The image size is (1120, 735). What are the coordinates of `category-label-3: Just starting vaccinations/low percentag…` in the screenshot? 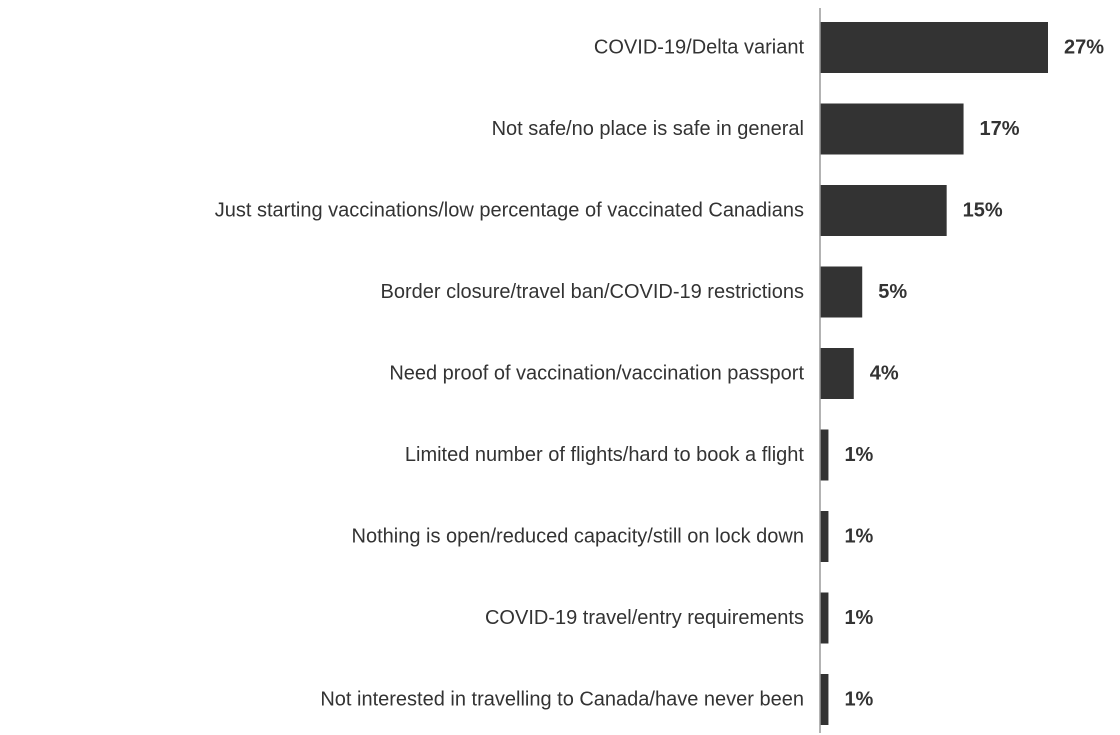 It's located at (509, 211).